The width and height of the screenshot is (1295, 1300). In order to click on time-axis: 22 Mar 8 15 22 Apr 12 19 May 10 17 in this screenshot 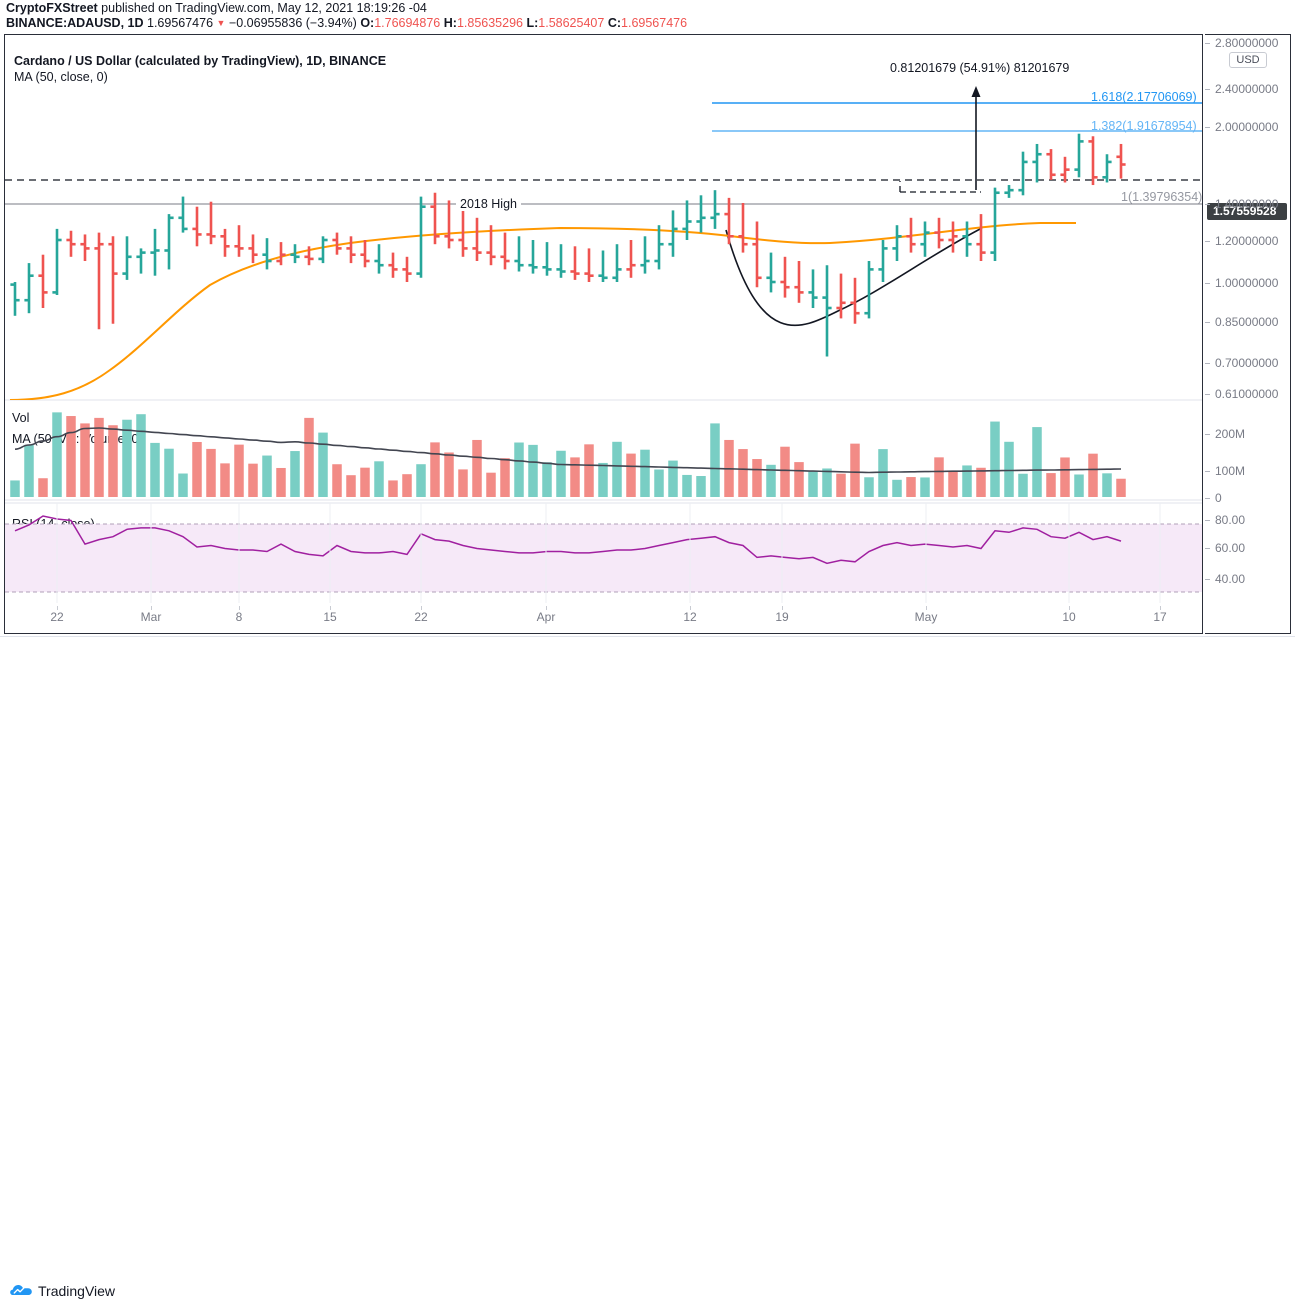, I will do `click(603, 620)`.